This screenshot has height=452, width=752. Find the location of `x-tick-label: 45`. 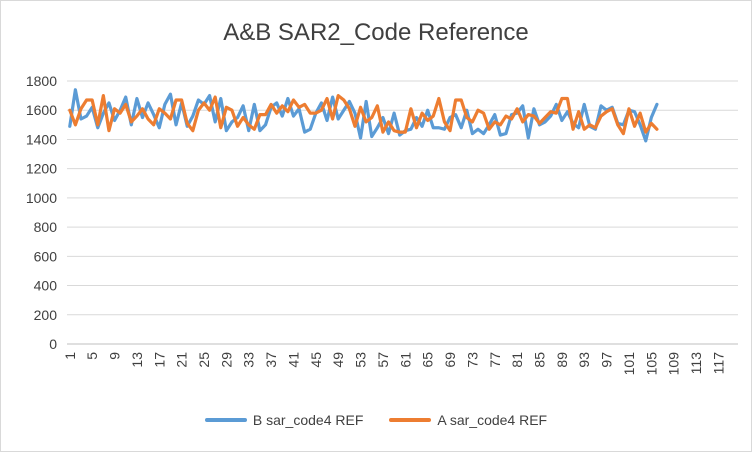

x-tick-label: 45 is located at coordinates (316, 360).